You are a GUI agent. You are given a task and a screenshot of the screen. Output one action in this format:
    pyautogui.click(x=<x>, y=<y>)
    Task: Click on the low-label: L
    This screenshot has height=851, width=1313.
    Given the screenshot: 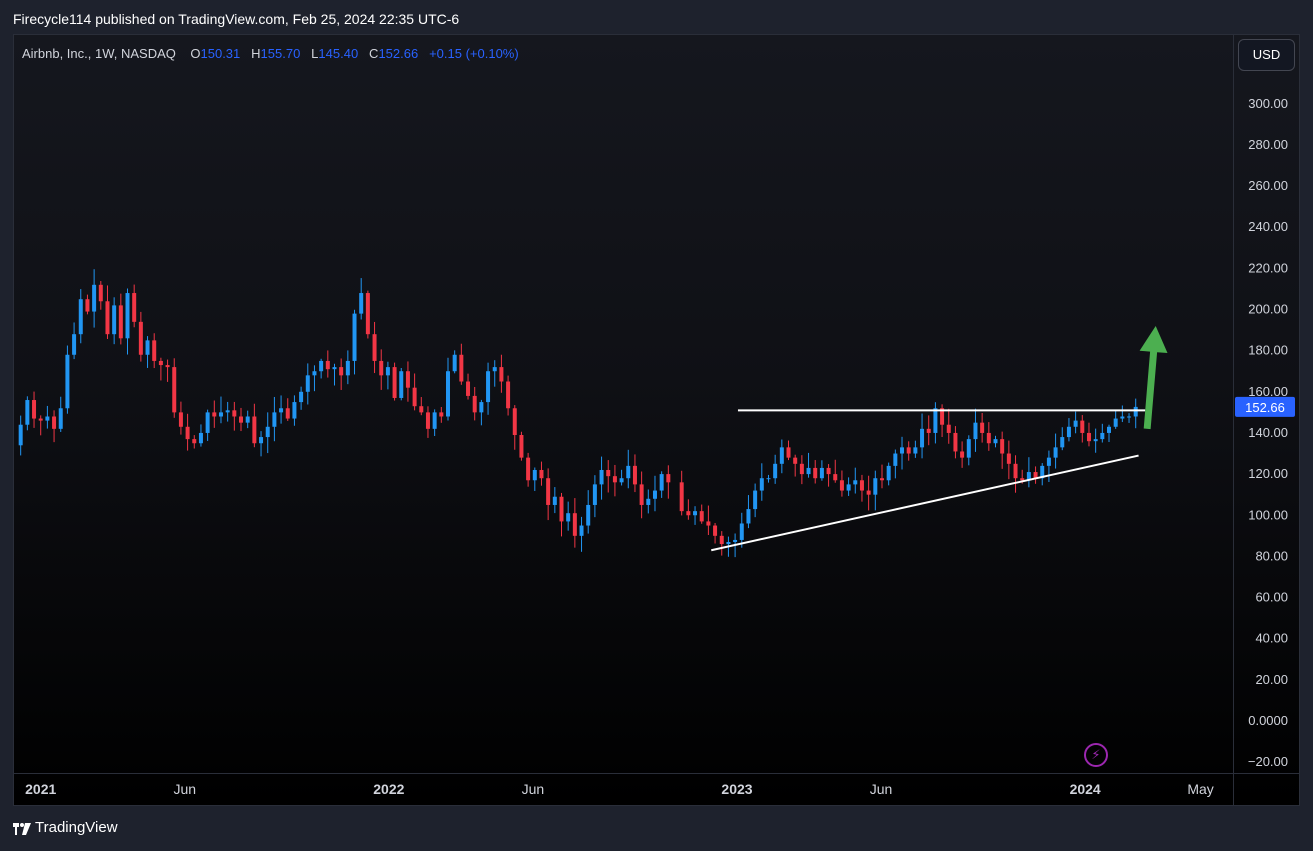 What is the action you would take?
    pyautogui.click(x=315, y=53)
    